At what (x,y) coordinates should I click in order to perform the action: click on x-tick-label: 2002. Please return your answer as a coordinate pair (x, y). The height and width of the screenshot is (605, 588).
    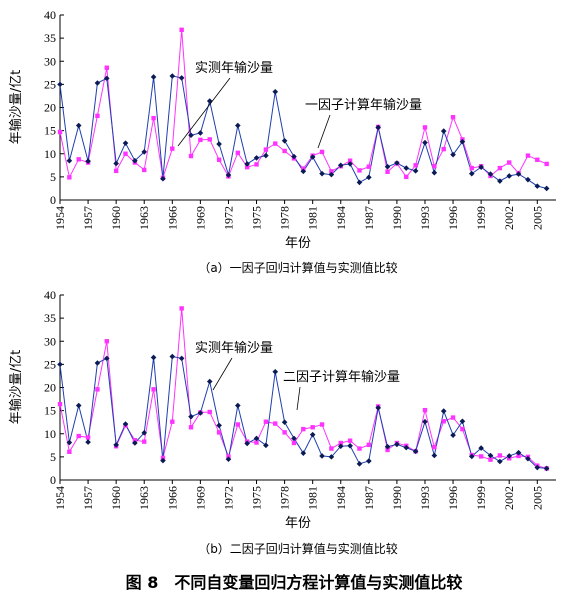
    Looking at the image, I should click on (509, 498).